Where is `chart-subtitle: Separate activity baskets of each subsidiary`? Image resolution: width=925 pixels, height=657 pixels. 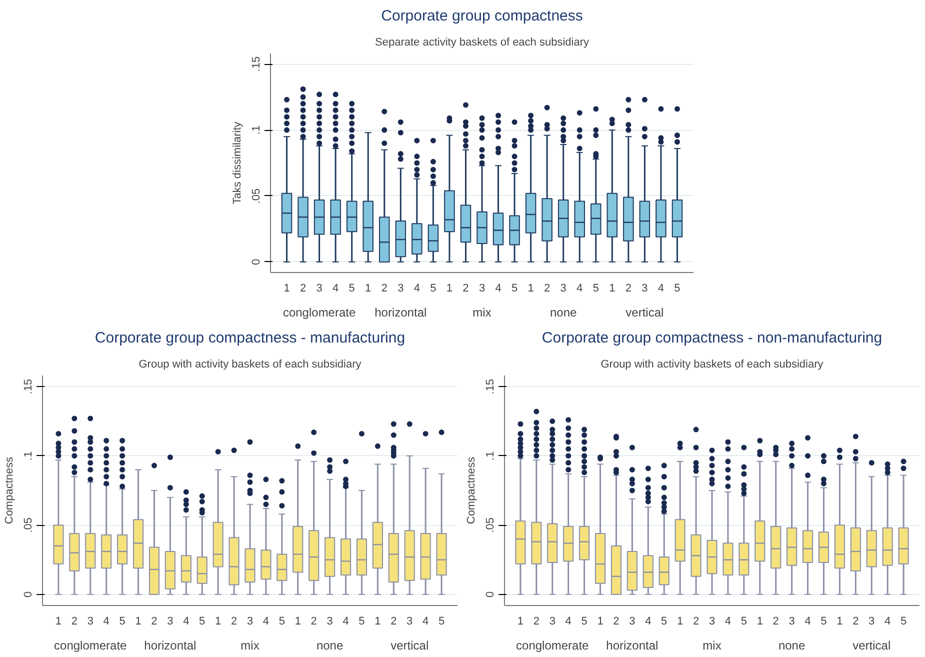 chart-subtitle: Separate activity baskets of each subsidiary is located at coordinates (481, 42).